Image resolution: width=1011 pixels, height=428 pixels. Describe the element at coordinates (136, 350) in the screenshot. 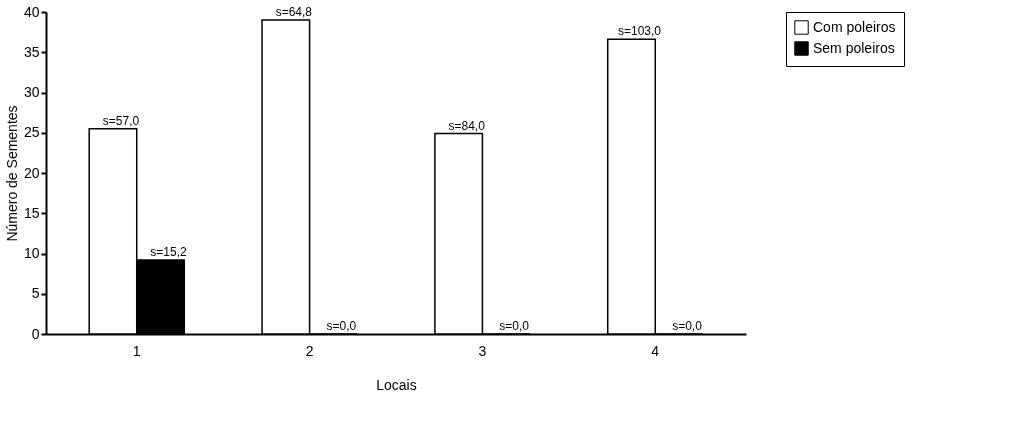

I see `x-tick-label: 1` at that location.